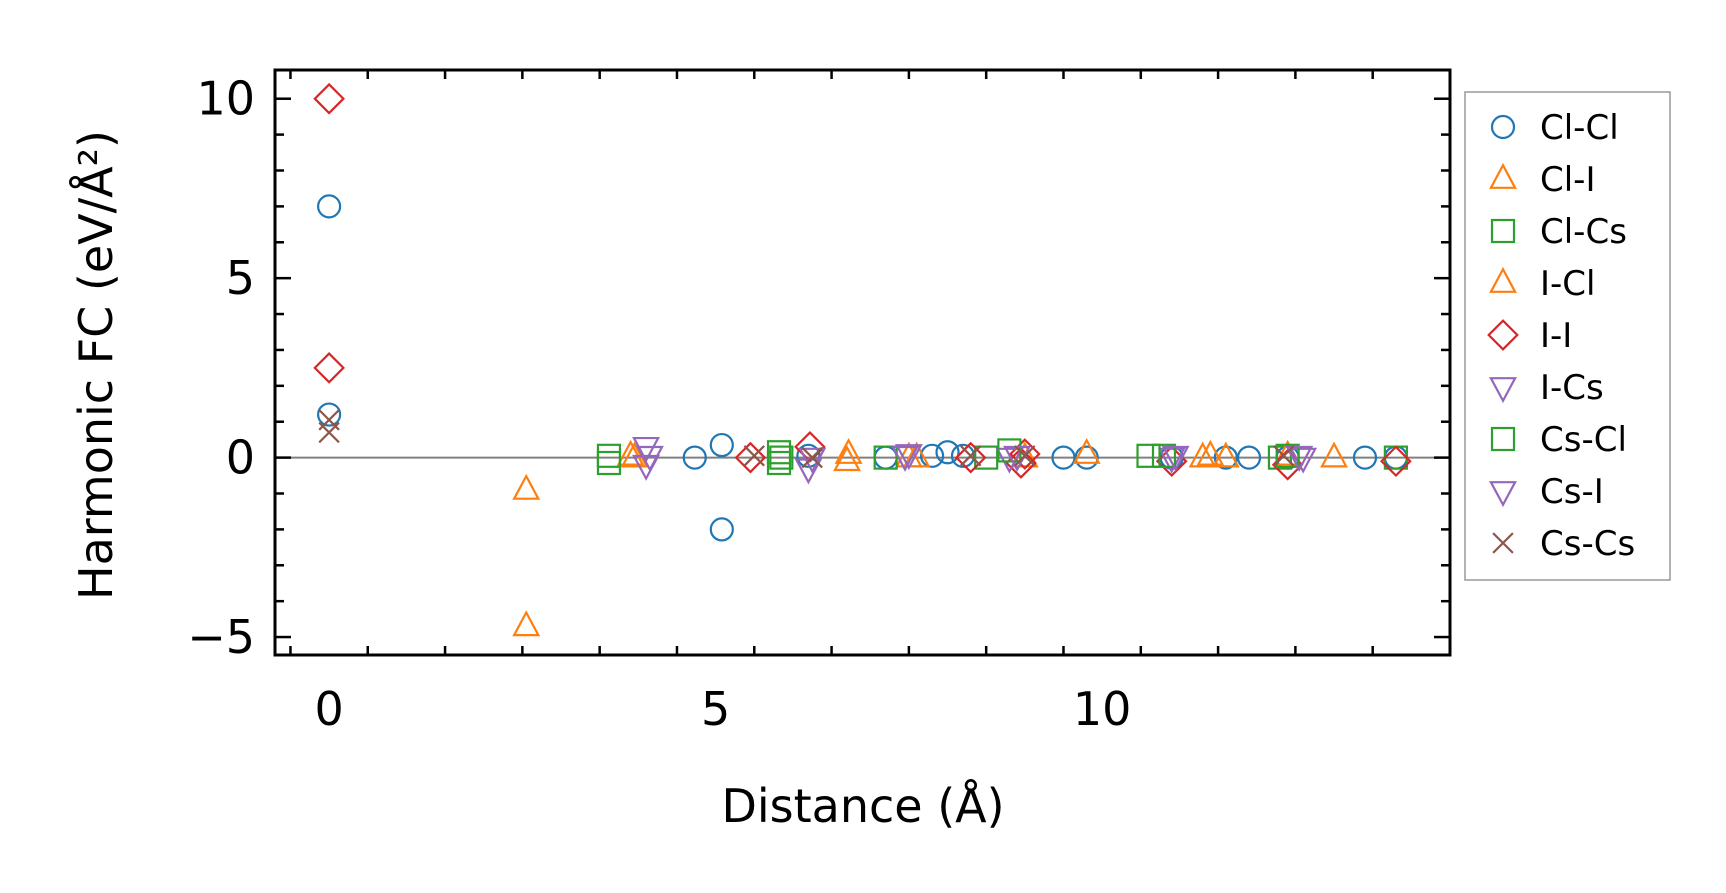 This screenshot has width=1726, height=893. Describe the element at coordinates (1102, 709) in the screenshot. I see `x-tick-label: 10` at that location.